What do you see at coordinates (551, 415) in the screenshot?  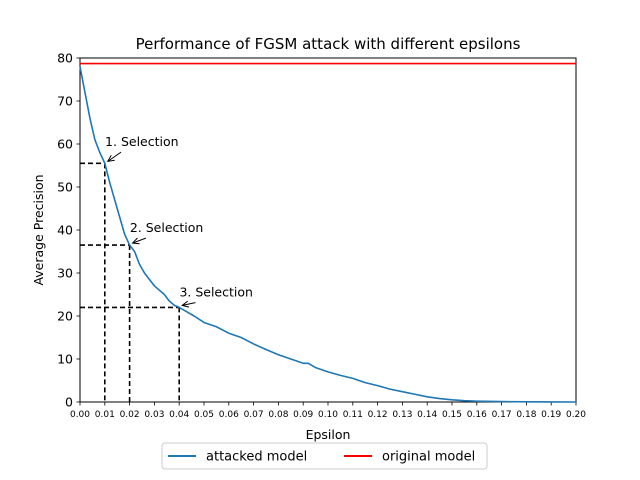 I see `x-tick-label: 0.19` at bounding box center [551, 415].